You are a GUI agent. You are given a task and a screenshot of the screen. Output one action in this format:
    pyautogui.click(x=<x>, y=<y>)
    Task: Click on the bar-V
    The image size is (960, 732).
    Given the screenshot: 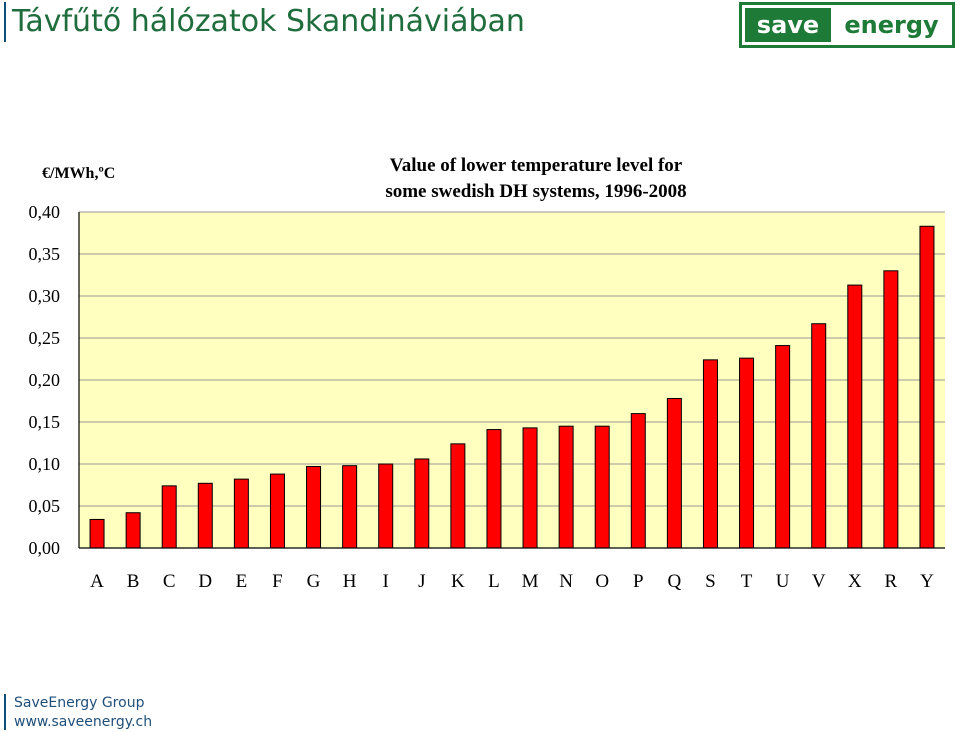 What is the action you would take?
    pyautogui.click(x=819, y=436)
    